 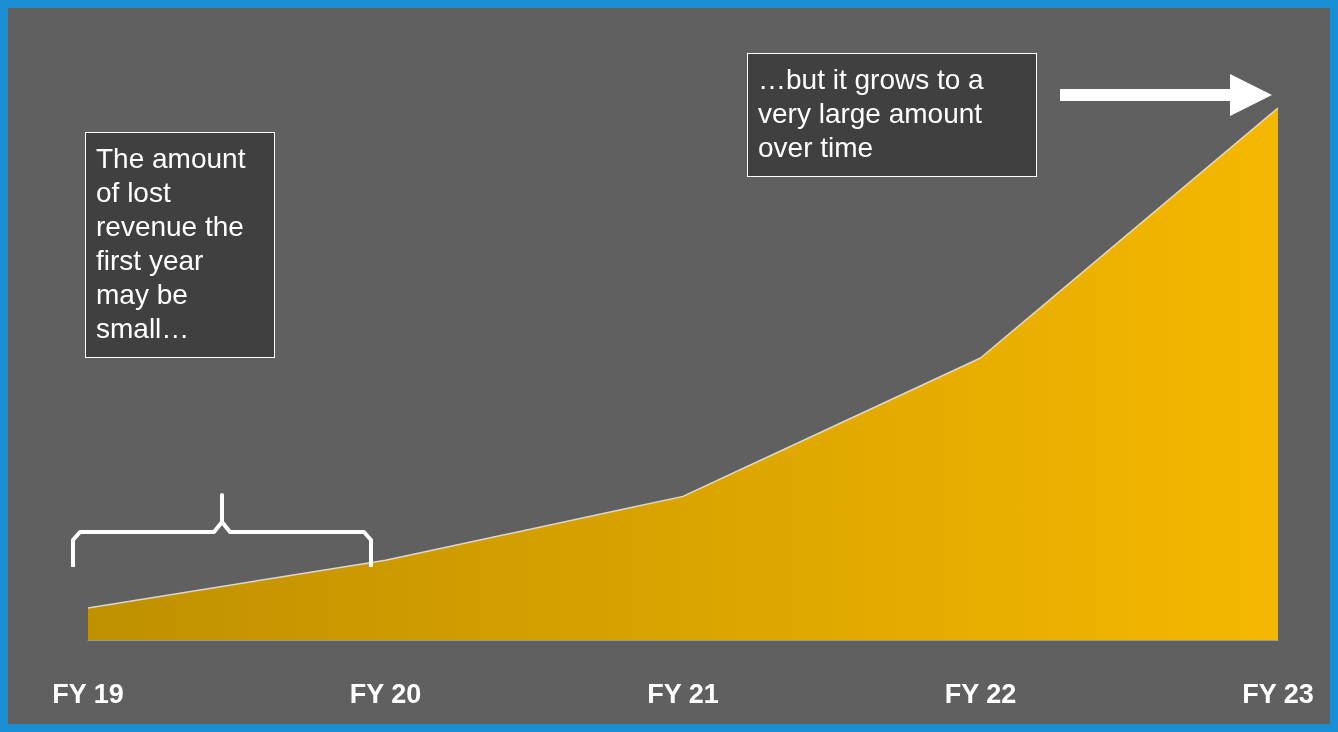 What do you see at coordinates (1278, 693) in the screenshot?
I see `x-tick-label: FY 23` at bounding box center [1278, 693].